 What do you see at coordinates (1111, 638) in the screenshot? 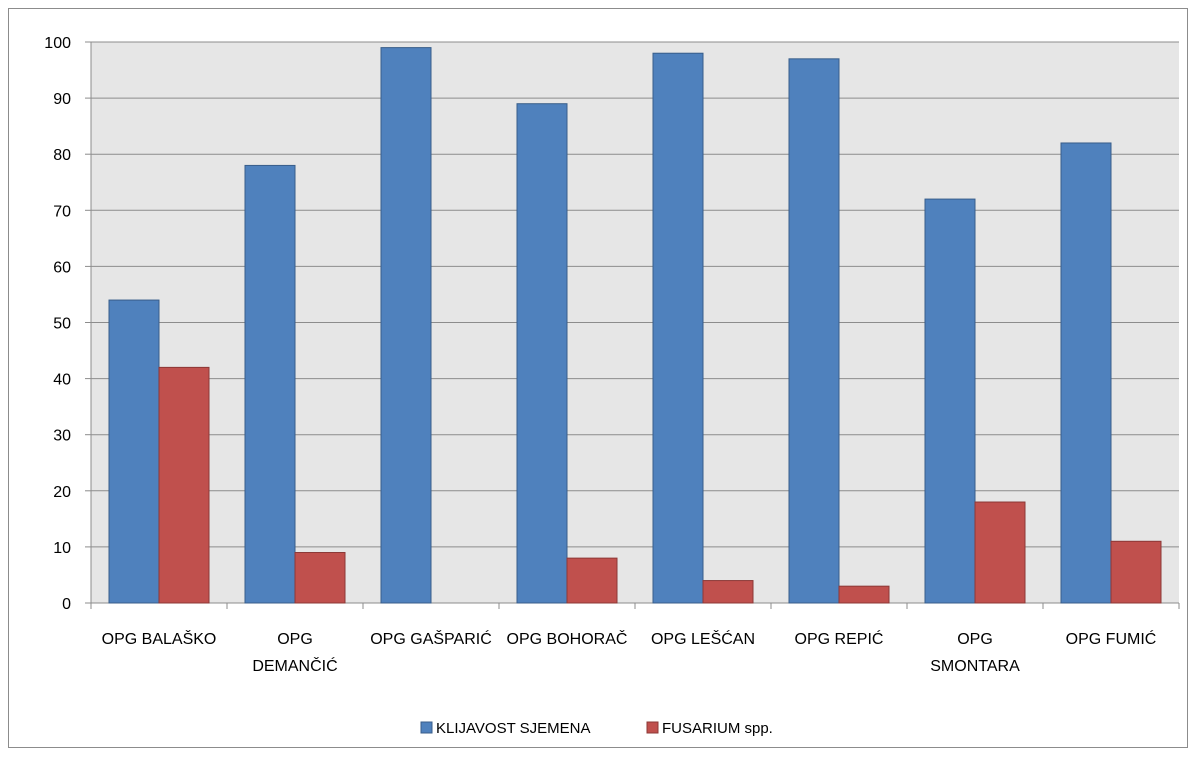
I see `x-tick-label: OPG FUMIĆ` at bounding box center [1111, 638].